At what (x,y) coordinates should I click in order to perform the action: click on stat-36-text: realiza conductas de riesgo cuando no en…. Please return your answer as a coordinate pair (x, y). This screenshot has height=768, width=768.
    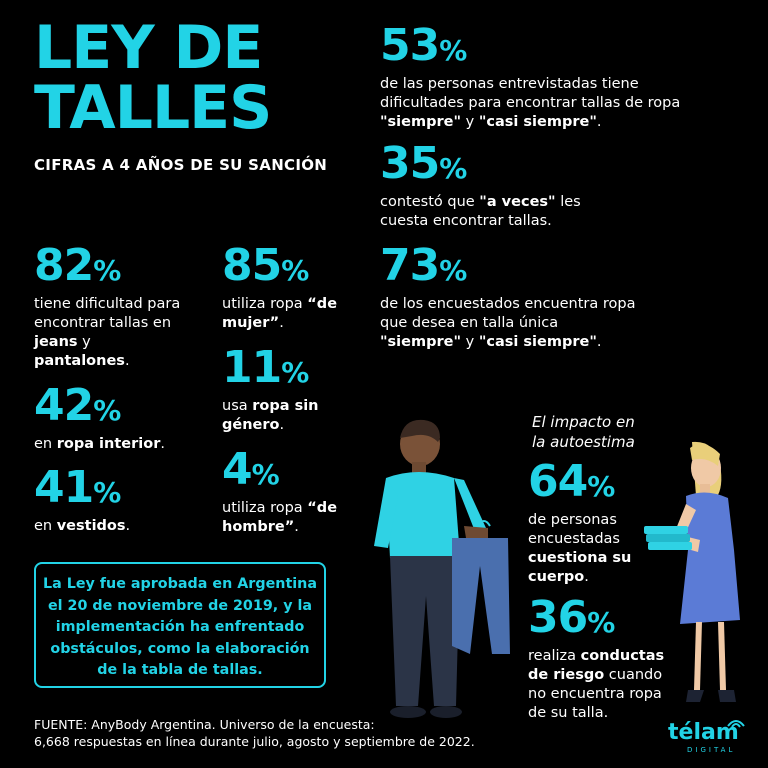
    Looking at the image, I should click on (596, 684).